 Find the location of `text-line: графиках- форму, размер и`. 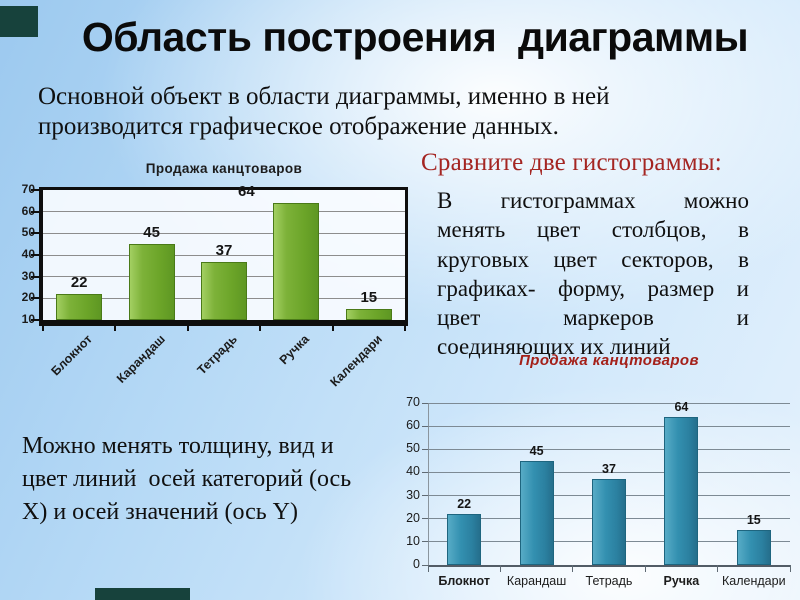

text-line: графиках- форму, размер и is located at coordinates (593, 288).